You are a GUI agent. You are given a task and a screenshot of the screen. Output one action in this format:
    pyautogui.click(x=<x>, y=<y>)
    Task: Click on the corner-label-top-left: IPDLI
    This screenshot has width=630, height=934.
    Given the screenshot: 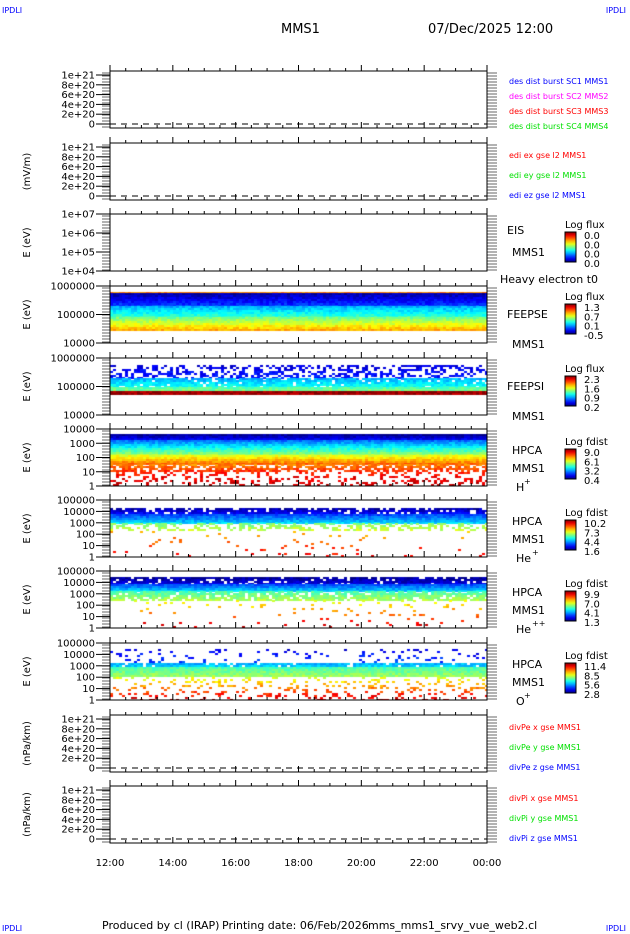 What is the action you would take?
    pyautogui.click(x=12, y=10)
    